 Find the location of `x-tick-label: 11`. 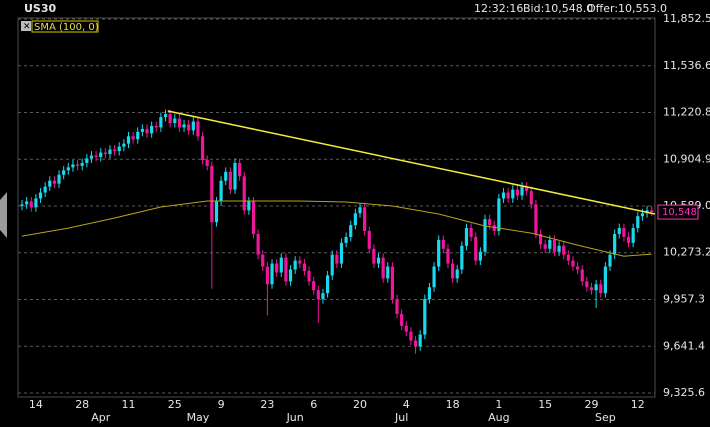

x-tick-label: 11 is located at coordinates (128, 404).